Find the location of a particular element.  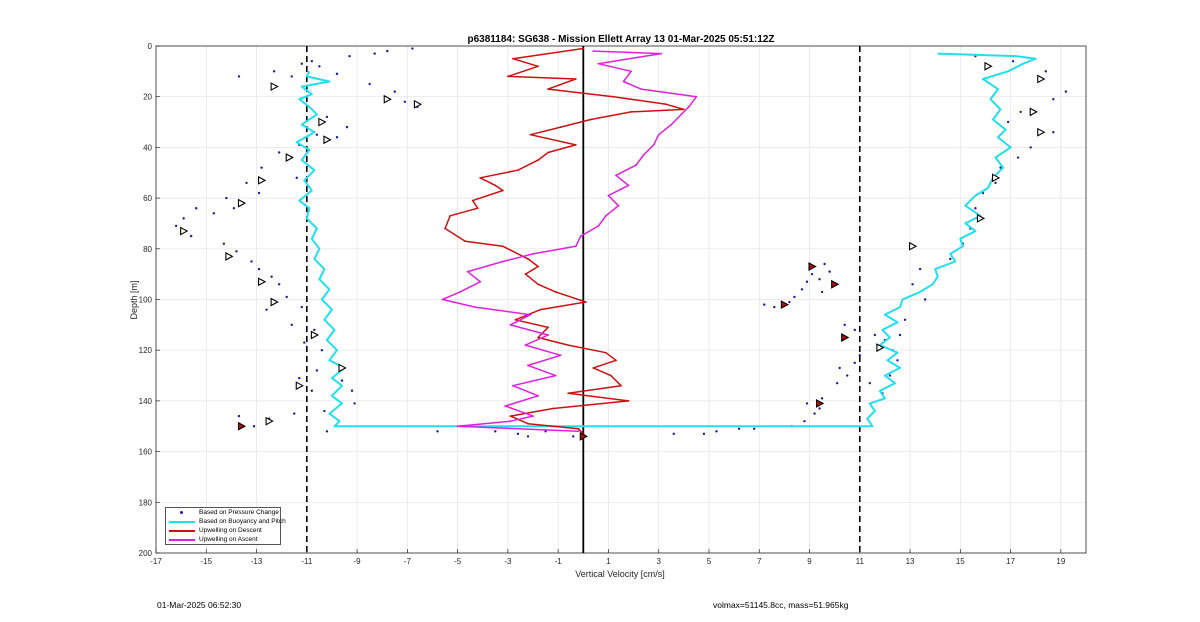

legend-item-descent: Upwelling on Descent is located at coordinates (223, 531).